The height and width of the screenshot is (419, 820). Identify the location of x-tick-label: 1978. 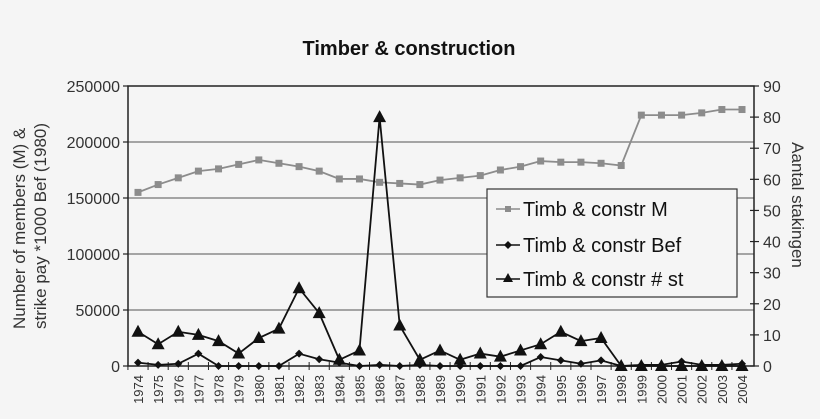
(219, 389).